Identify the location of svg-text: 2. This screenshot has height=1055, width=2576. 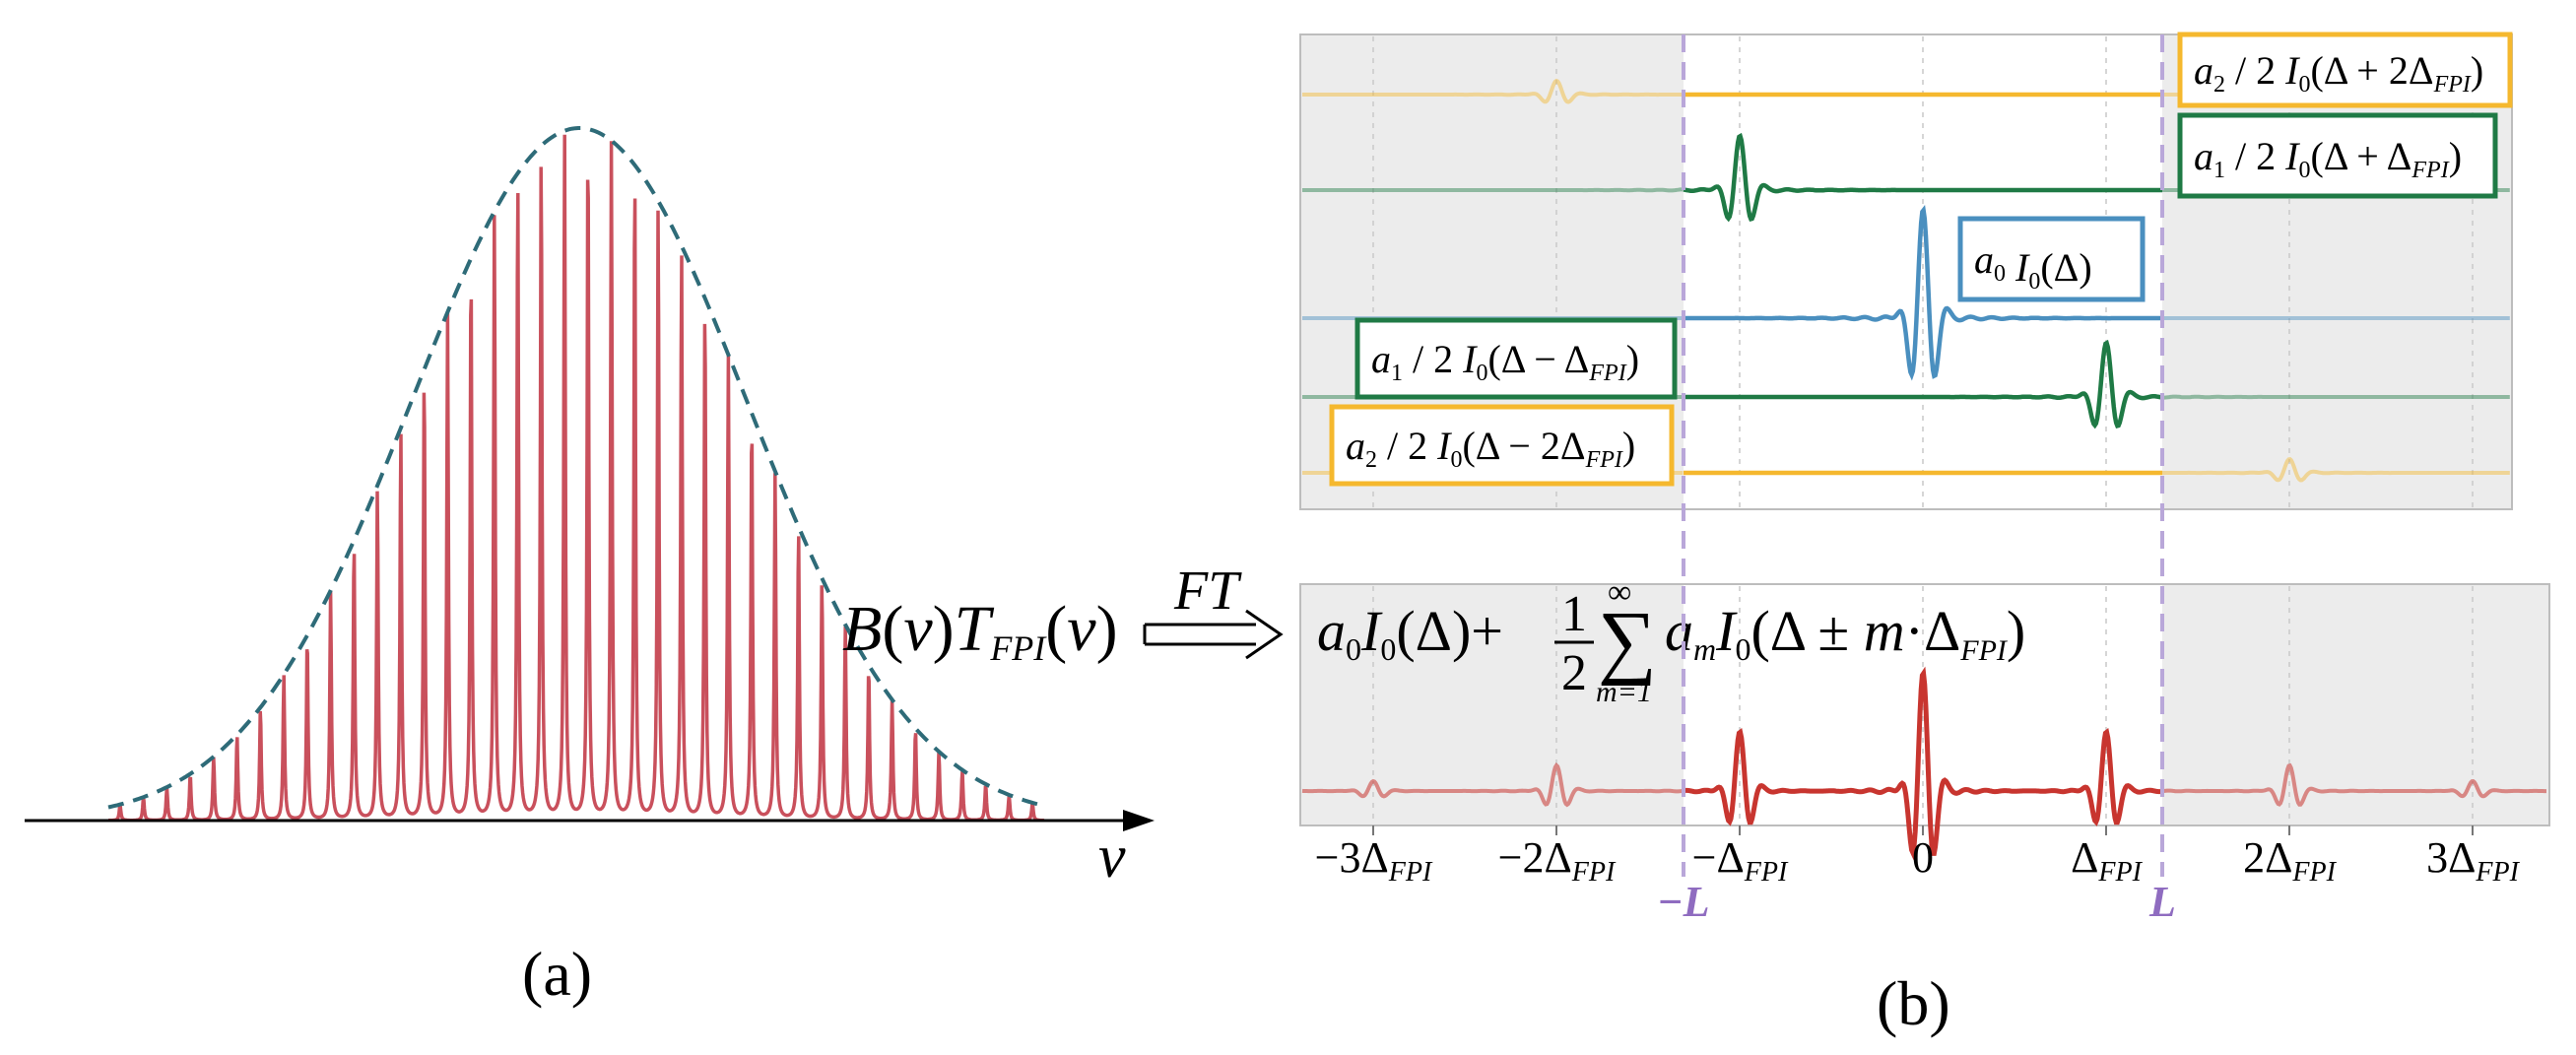
(1574, 673).